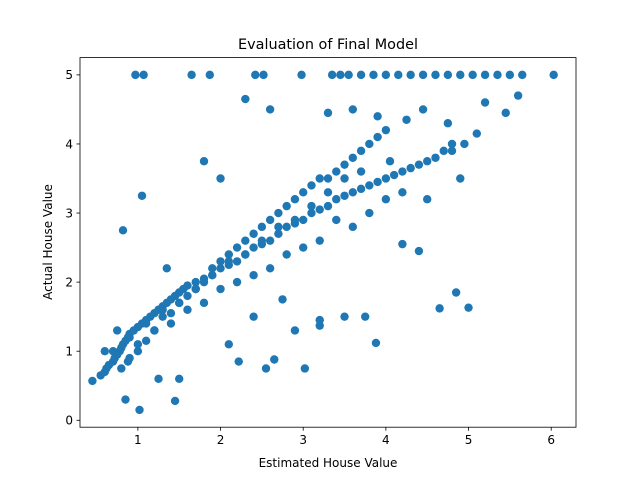 The image size is (640, 480). I want to click on x-tick-label: 5, so click(469, 440).